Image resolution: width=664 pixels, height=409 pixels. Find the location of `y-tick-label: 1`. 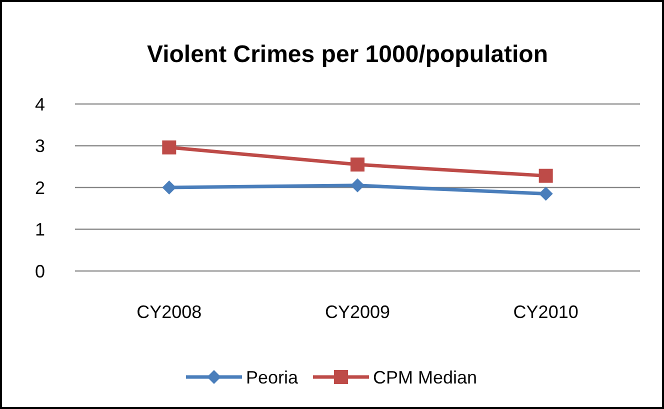

y-tick-label: 1 is located at coordinates (39, 230).